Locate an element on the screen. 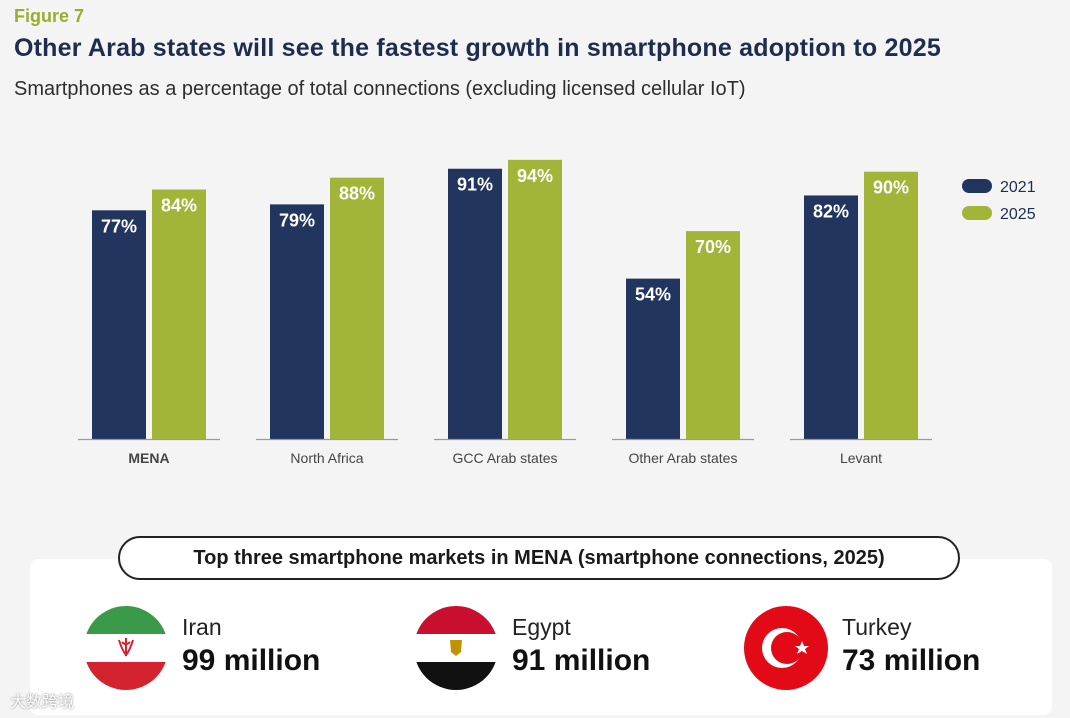 This screenshot has height=718, width=1070. legend-swatch-2021 is located at coordinates (977, 186).